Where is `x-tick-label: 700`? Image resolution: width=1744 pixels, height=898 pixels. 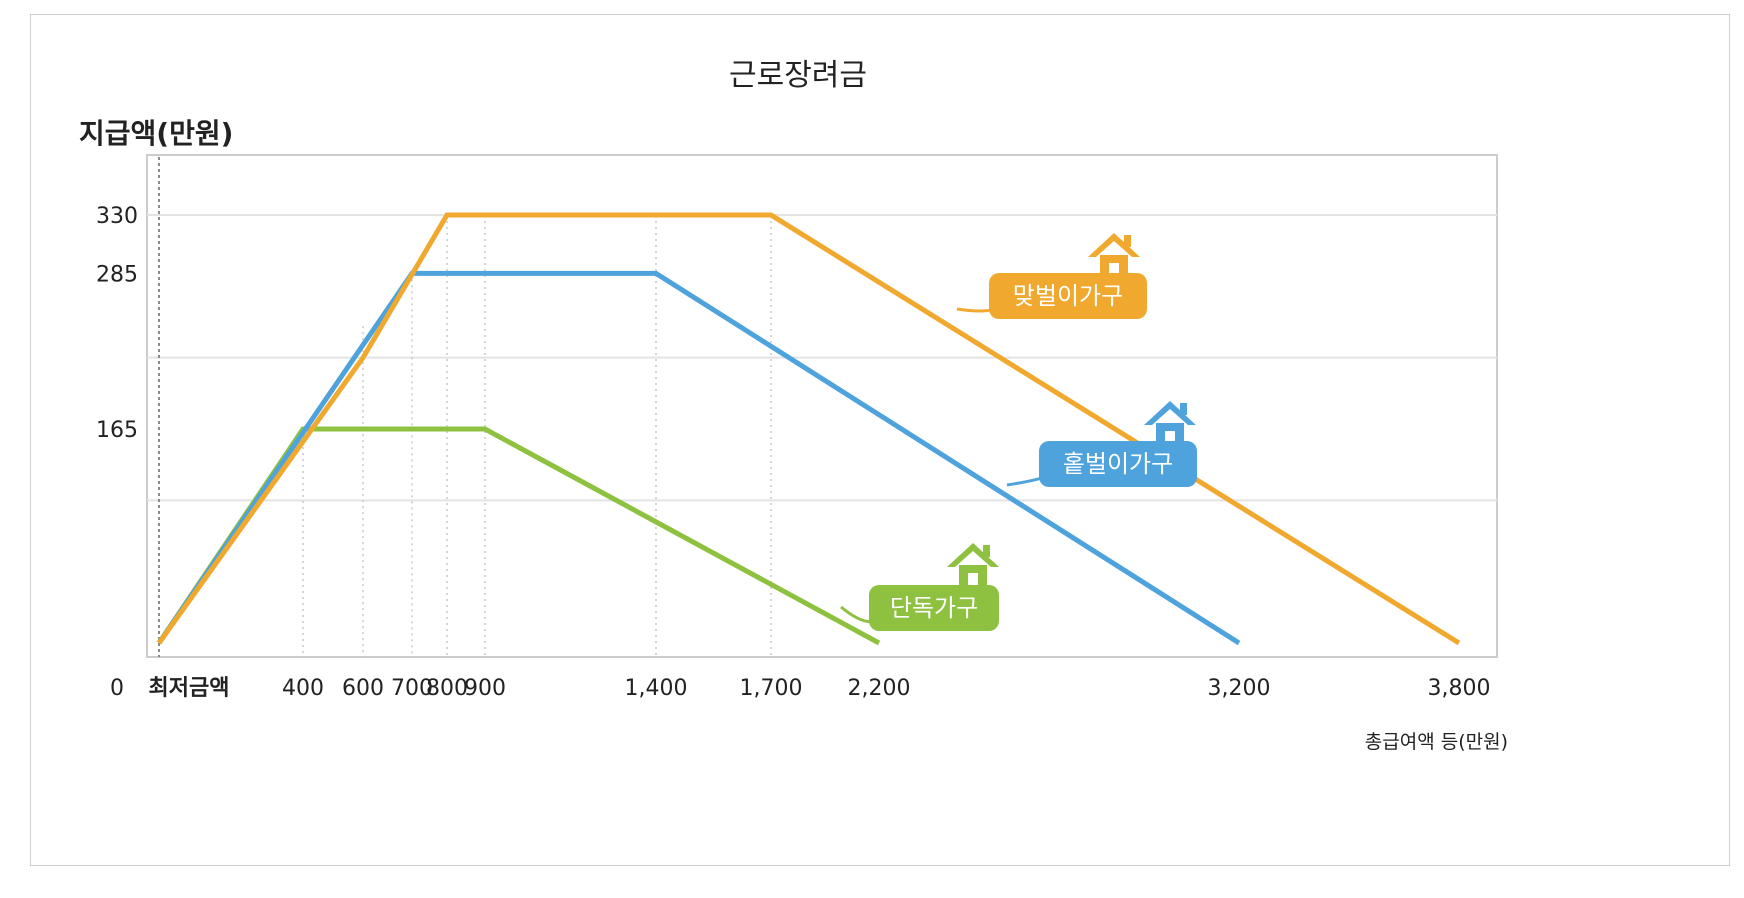
x-tick-label: 700 is located at coordinates (412, 688).